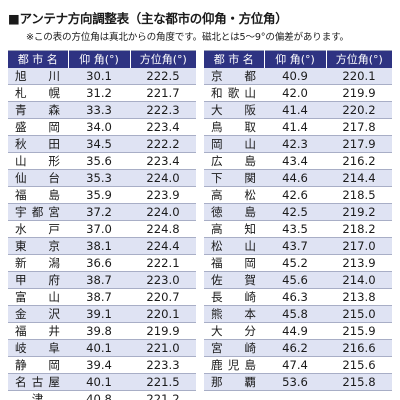 The image size is (400, 400). Describe the element at coordinates (295, 314) in the screenshot. I see `elevation-value: 45.8` at that location.